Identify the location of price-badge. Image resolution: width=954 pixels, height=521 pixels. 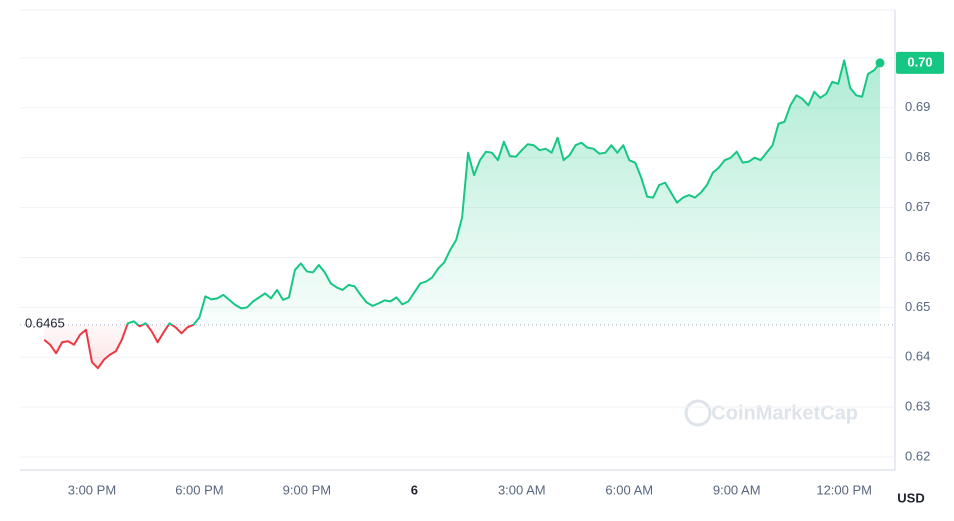
(920, 62).